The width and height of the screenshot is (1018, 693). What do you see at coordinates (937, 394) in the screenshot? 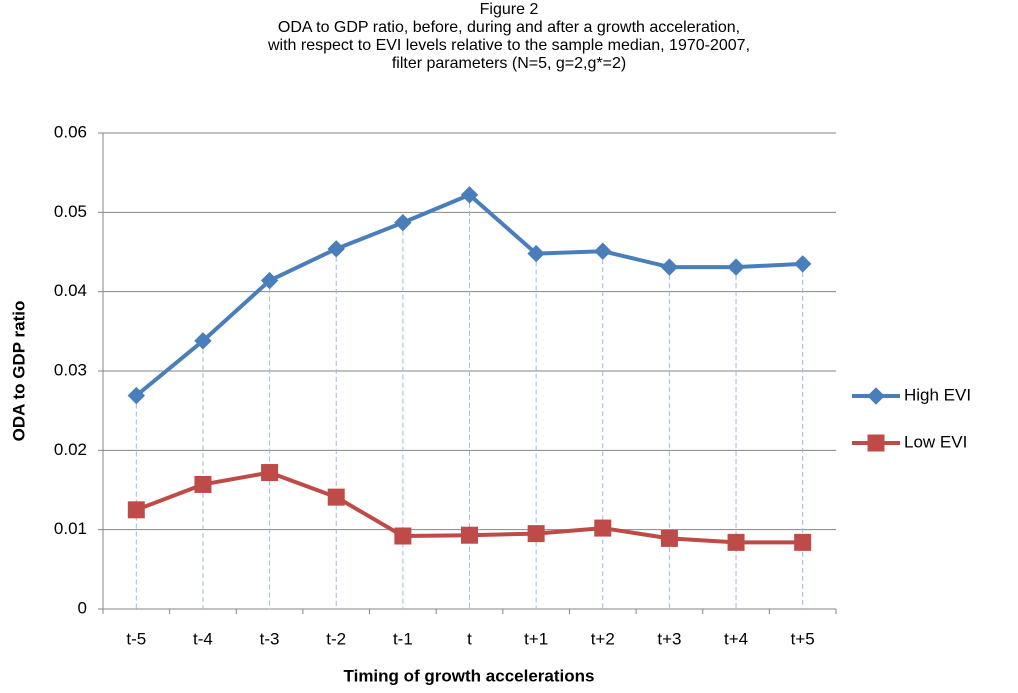
I see `legend-label: High EVI` at bounding box center [937, 394].